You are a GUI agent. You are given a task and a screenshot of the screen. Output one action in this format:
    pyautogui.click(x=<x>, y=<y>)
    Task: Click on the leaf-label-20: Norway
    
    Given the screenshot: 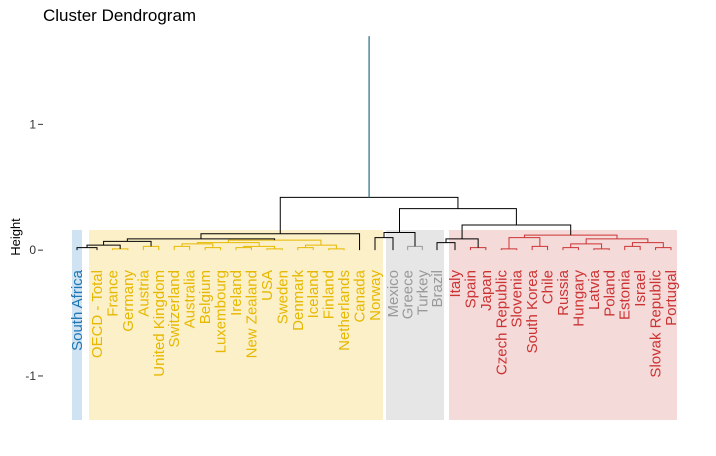 What is the action you would take?
    pyautogui.click(x=375, y=295)
    